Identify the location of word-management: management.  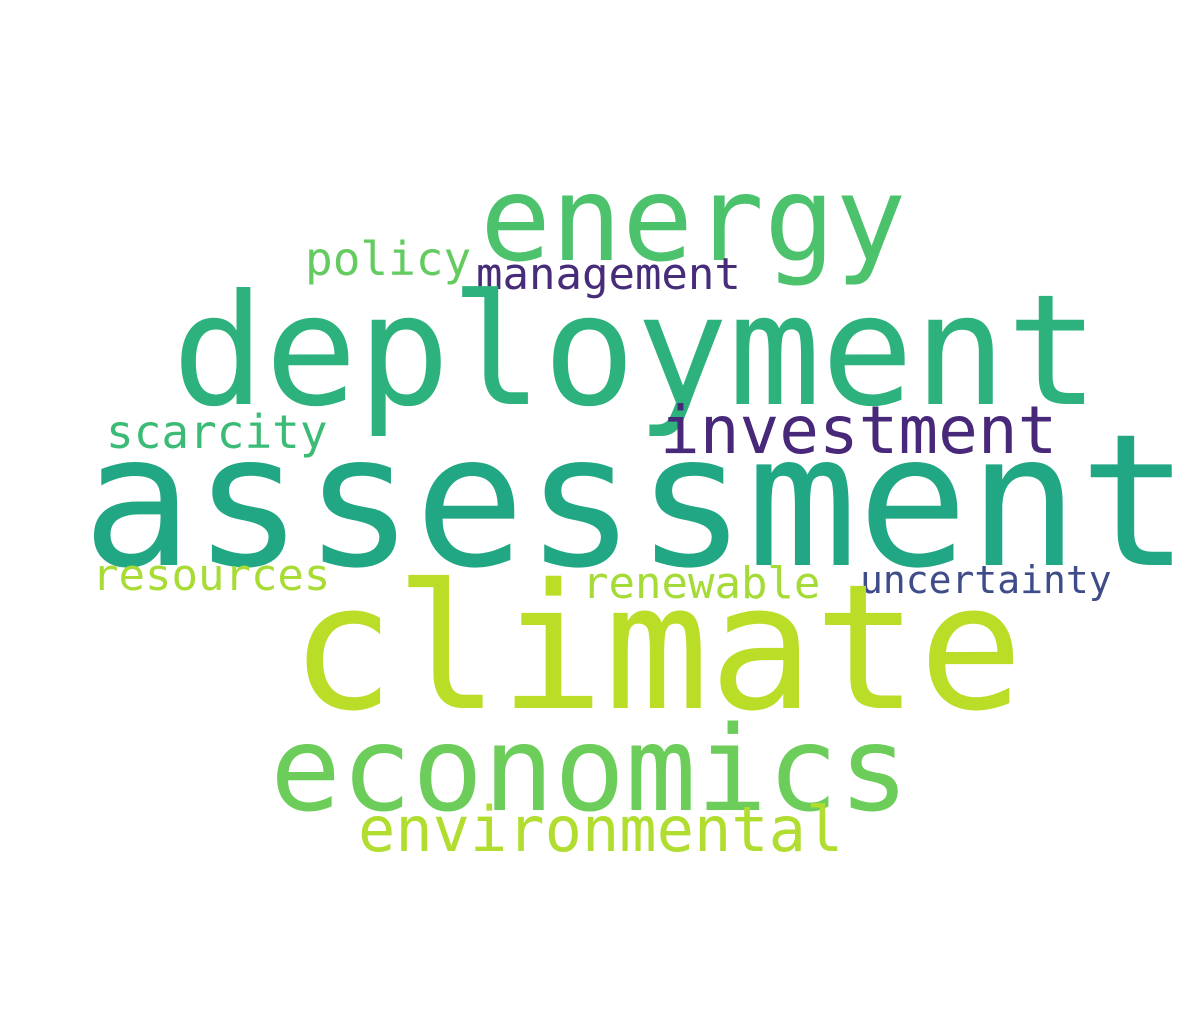
(608, 274).